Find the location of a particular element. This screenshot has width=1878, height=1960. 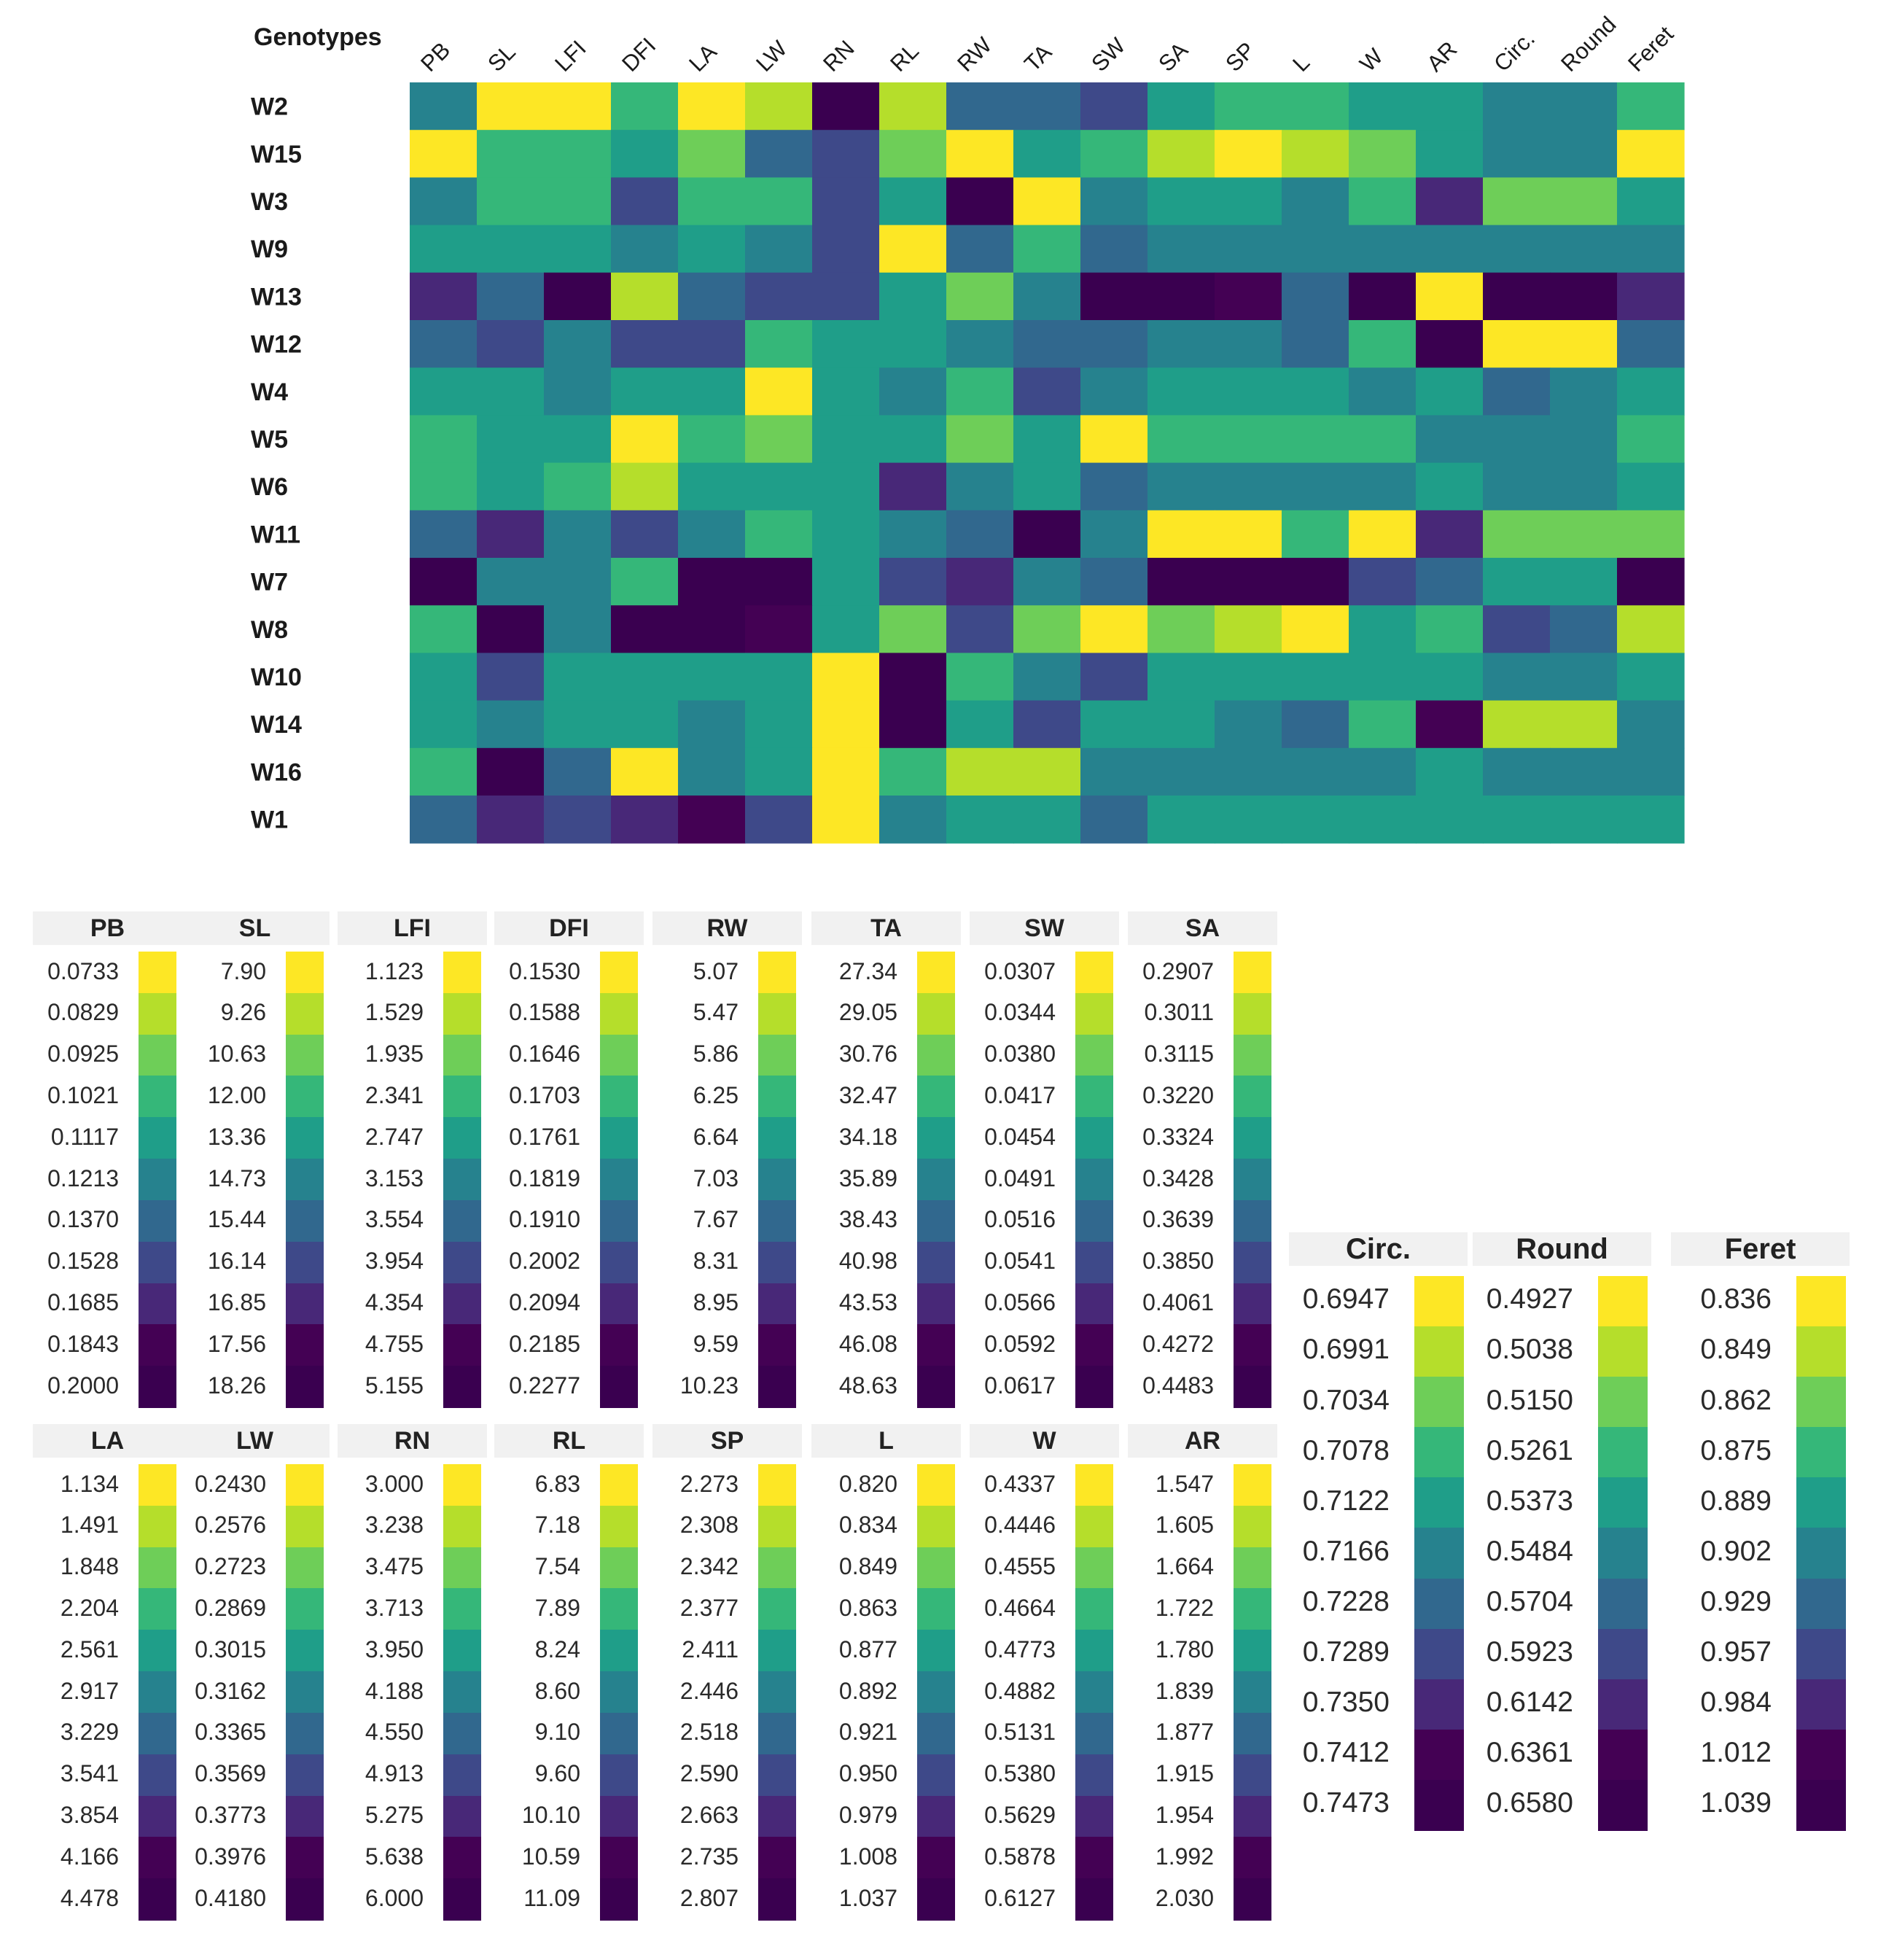

heatmap-cell-W12-RL is located at coordinates (913, 344).